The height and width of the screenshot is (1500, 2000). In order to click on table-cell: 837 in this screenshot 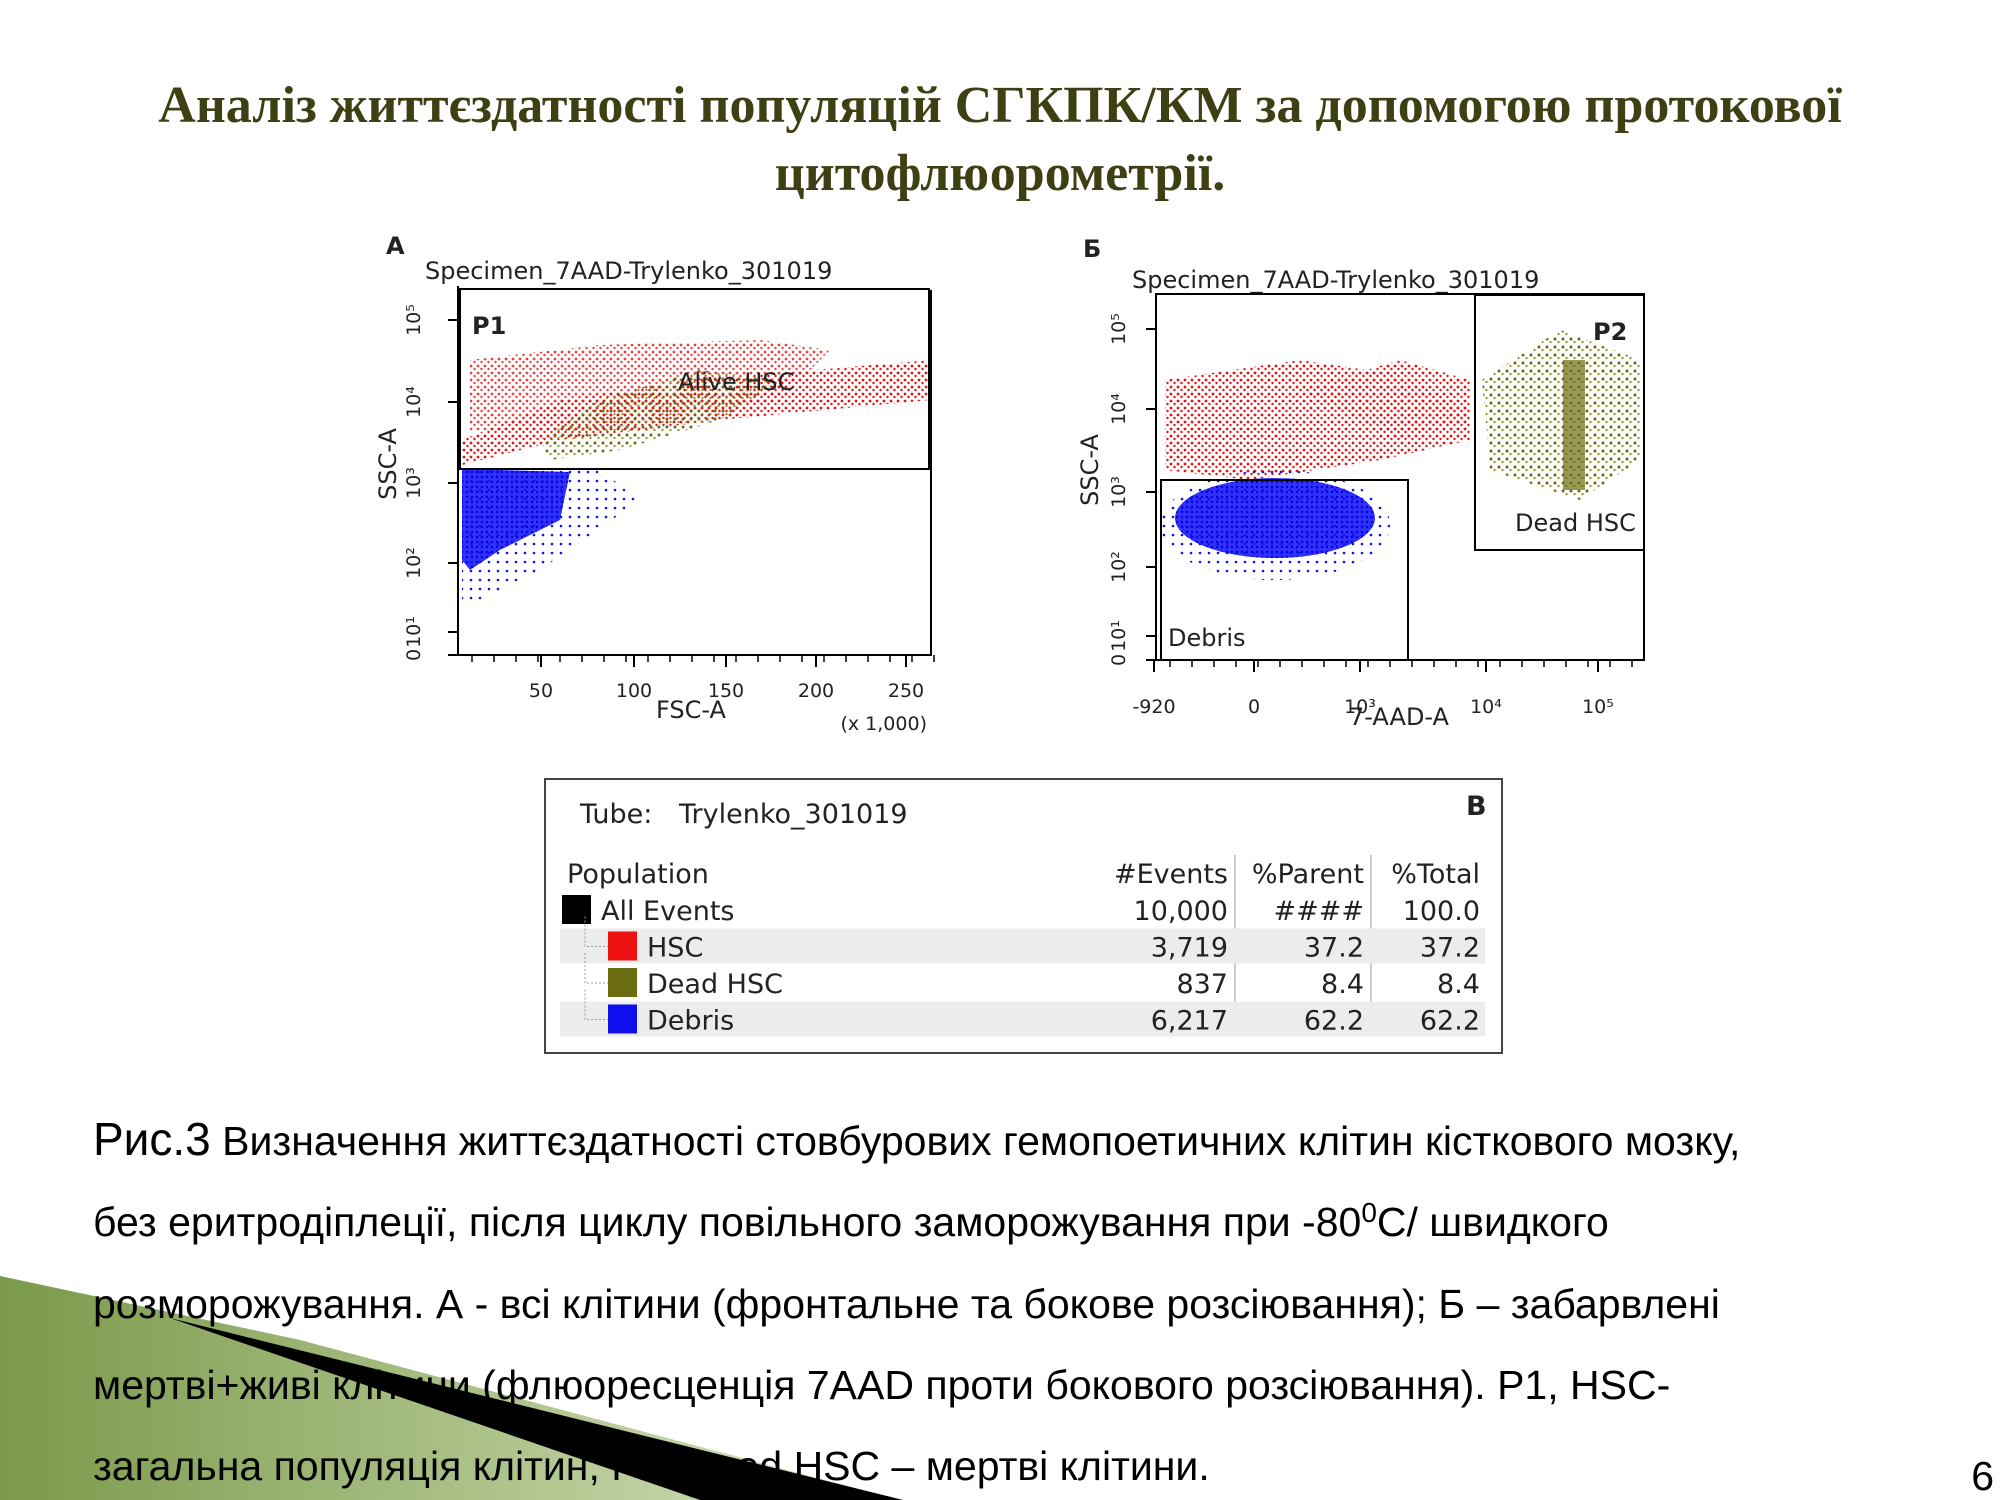, I will do `click(1202, 984)`.